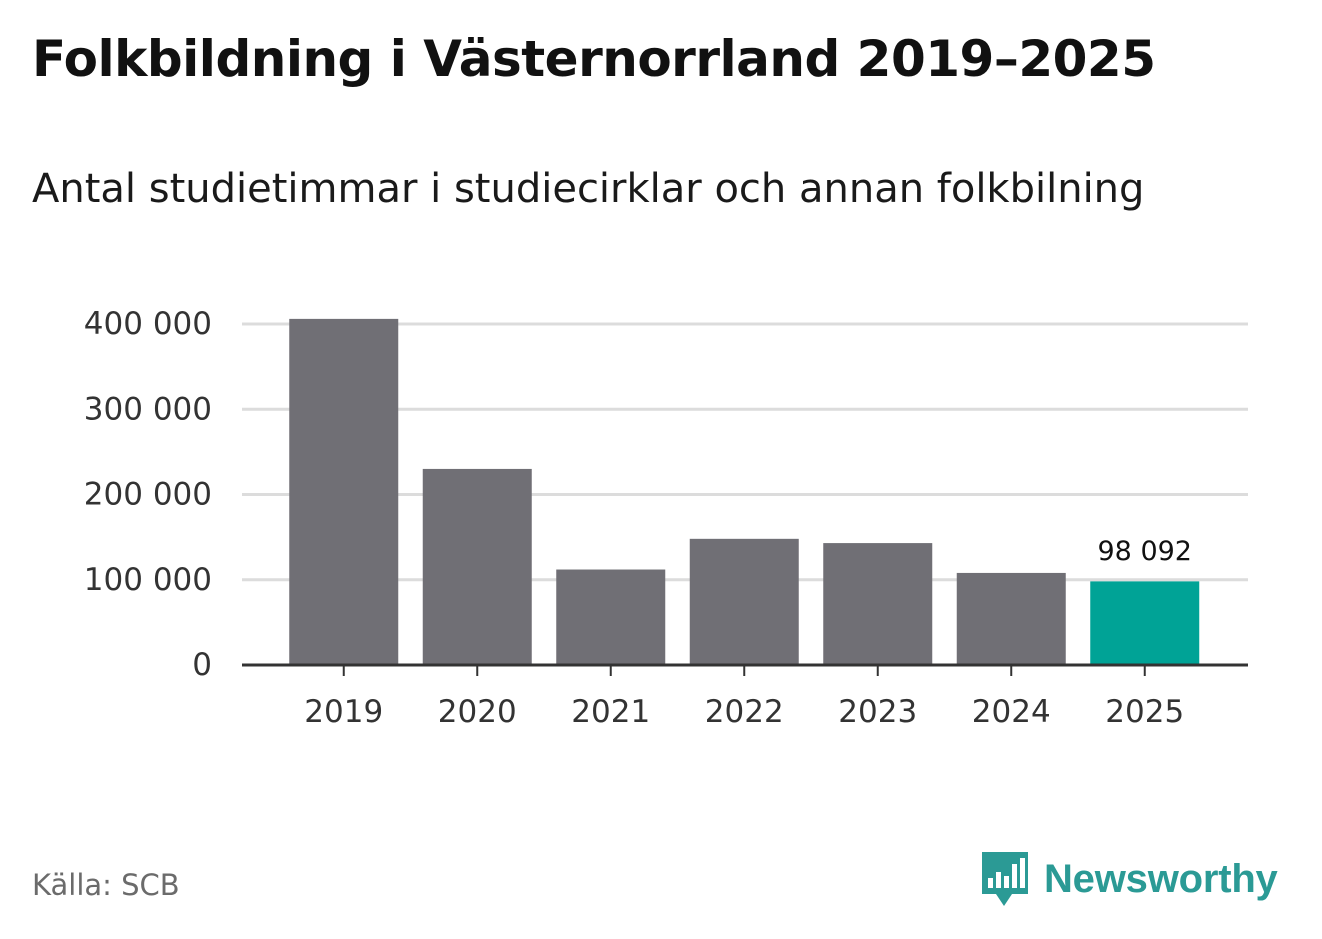 Image resolution: width=1322 pixels, height=939 pixels. Describe the element at coordinates (1145, 551) in the screenshot. I see `data-label: 98 092` at that location.